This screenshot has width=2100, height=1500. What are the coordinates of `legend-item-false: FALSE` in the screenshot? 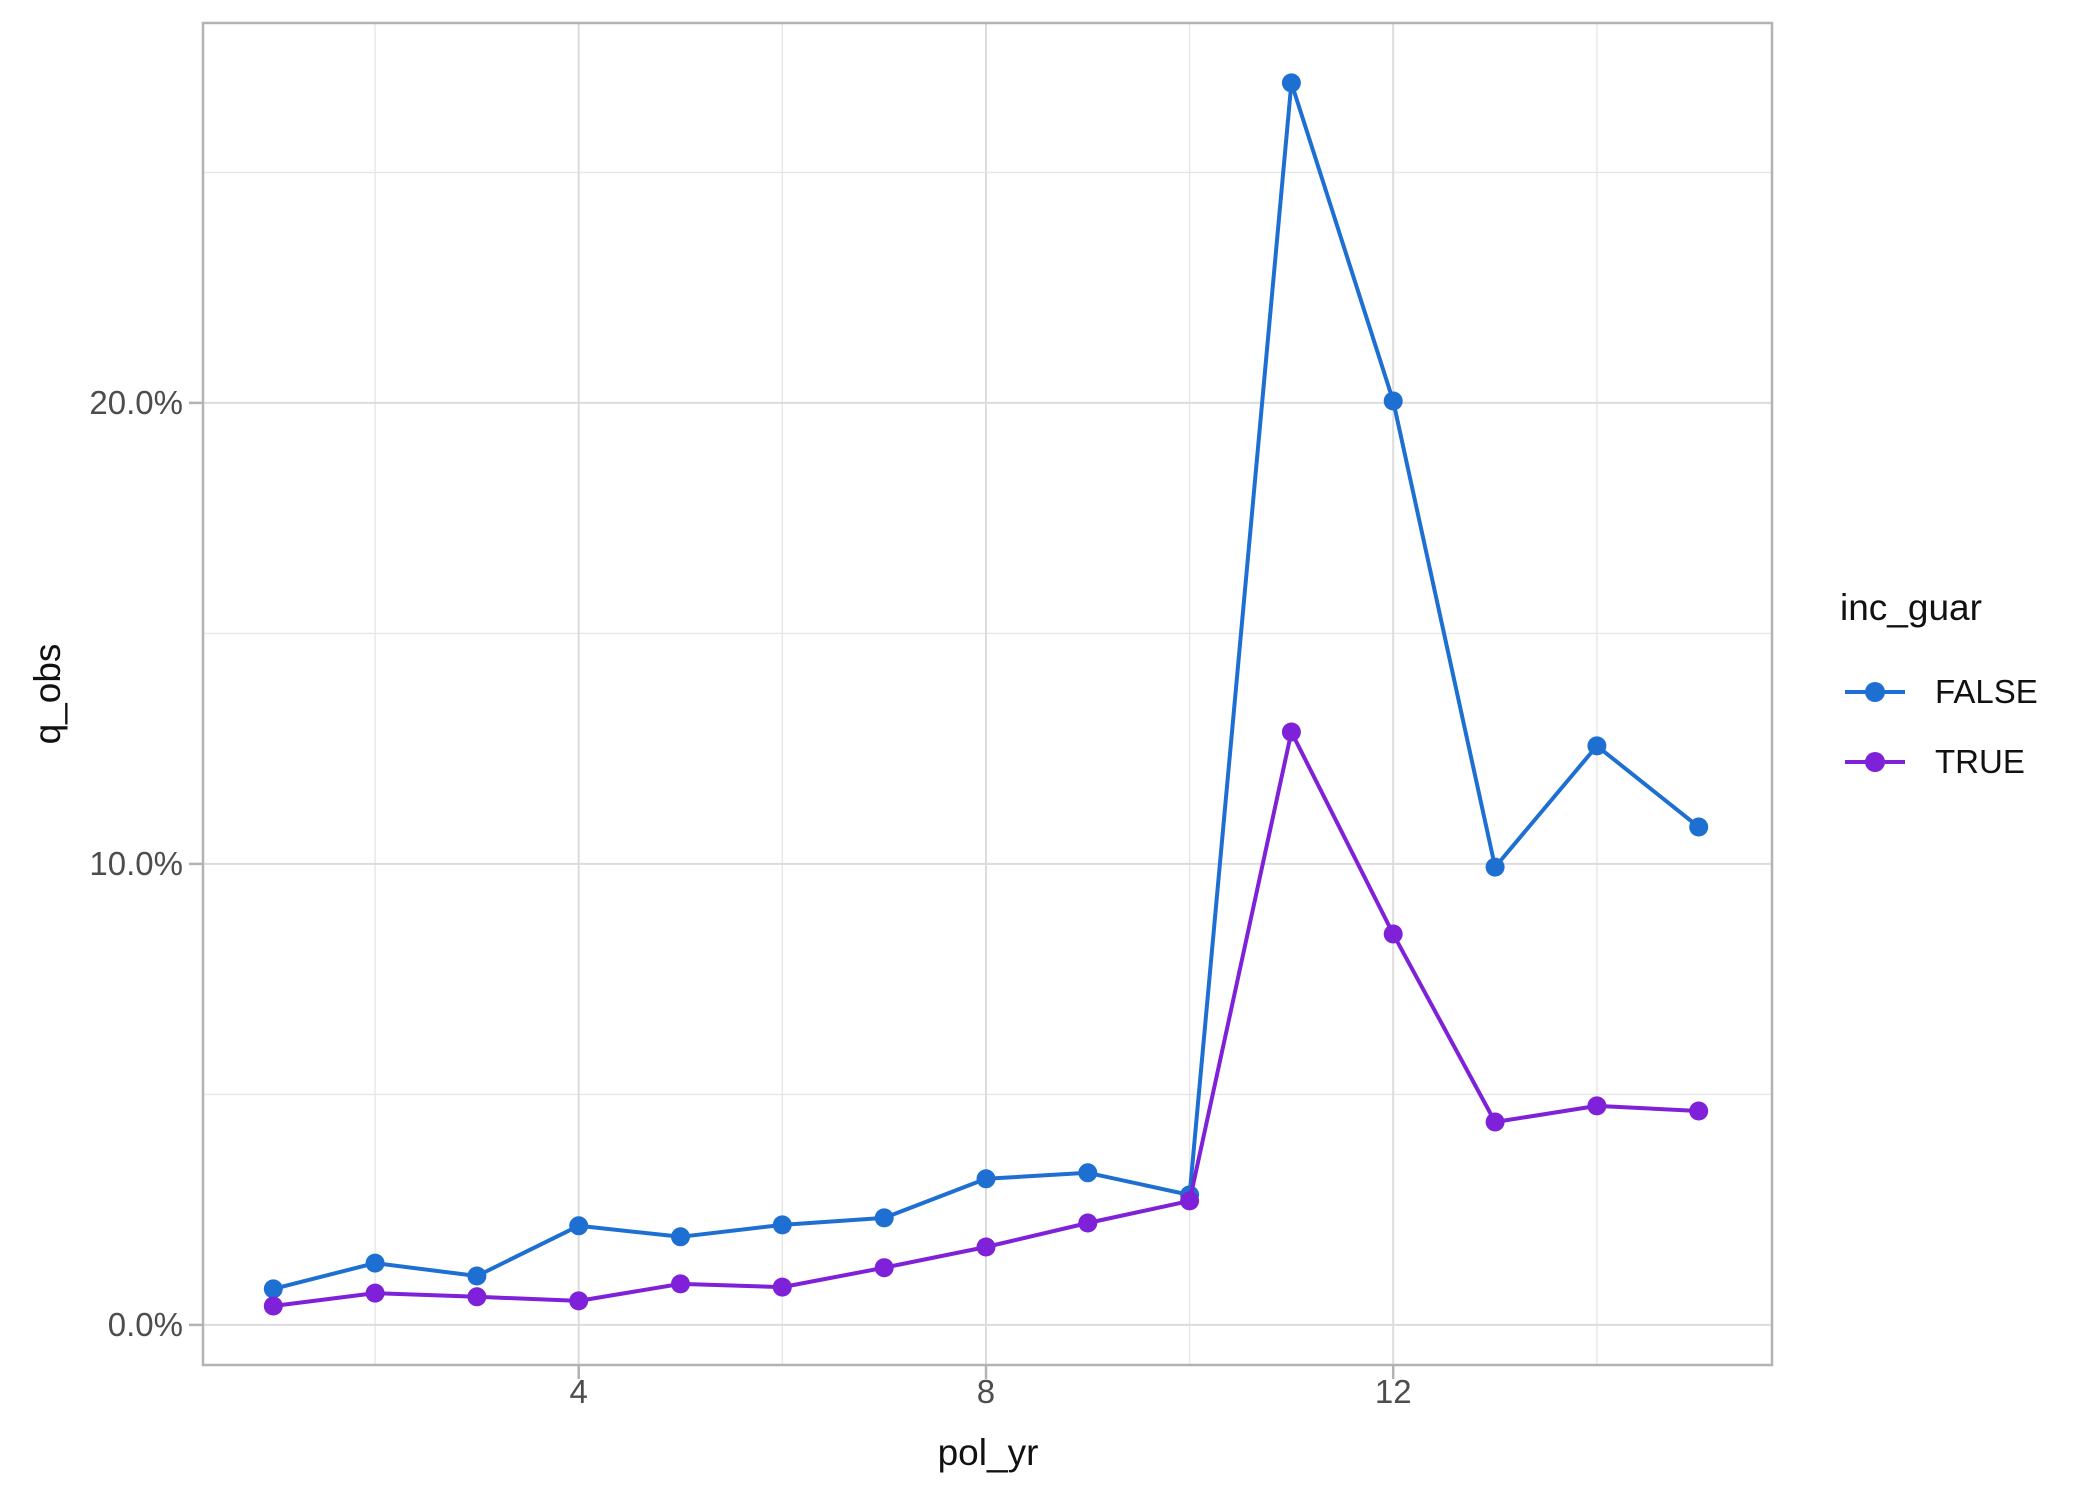 It's located at (1939, 692).